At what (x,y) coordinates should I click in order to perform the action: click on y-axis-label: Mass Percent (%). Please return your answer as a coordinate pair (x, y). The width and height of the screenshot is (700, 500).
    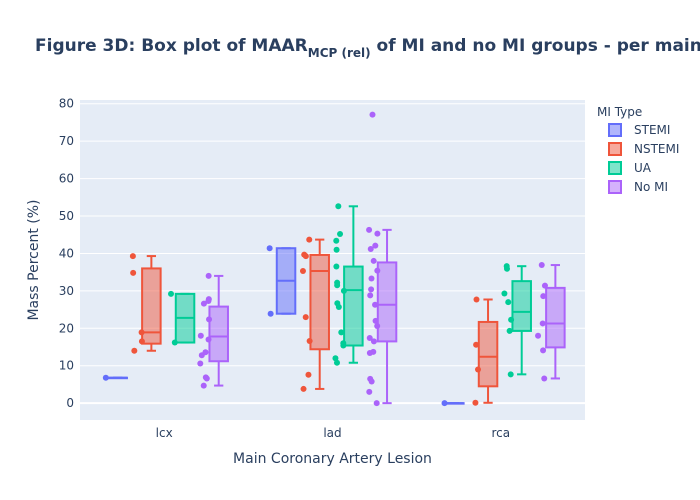
    Looking at the image, I should click on (34, 259).